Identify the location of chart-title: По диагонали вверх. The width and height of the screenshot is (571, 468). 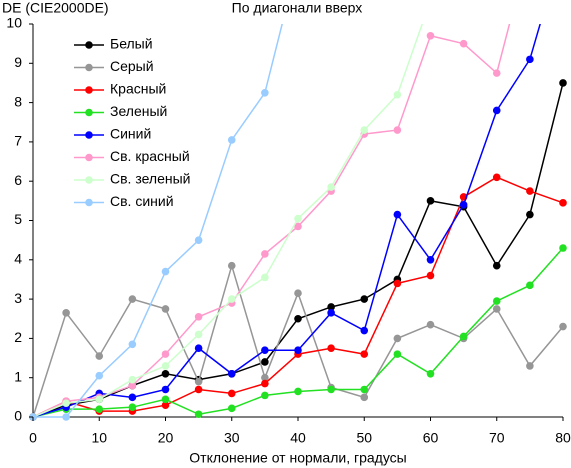
(297, 8).